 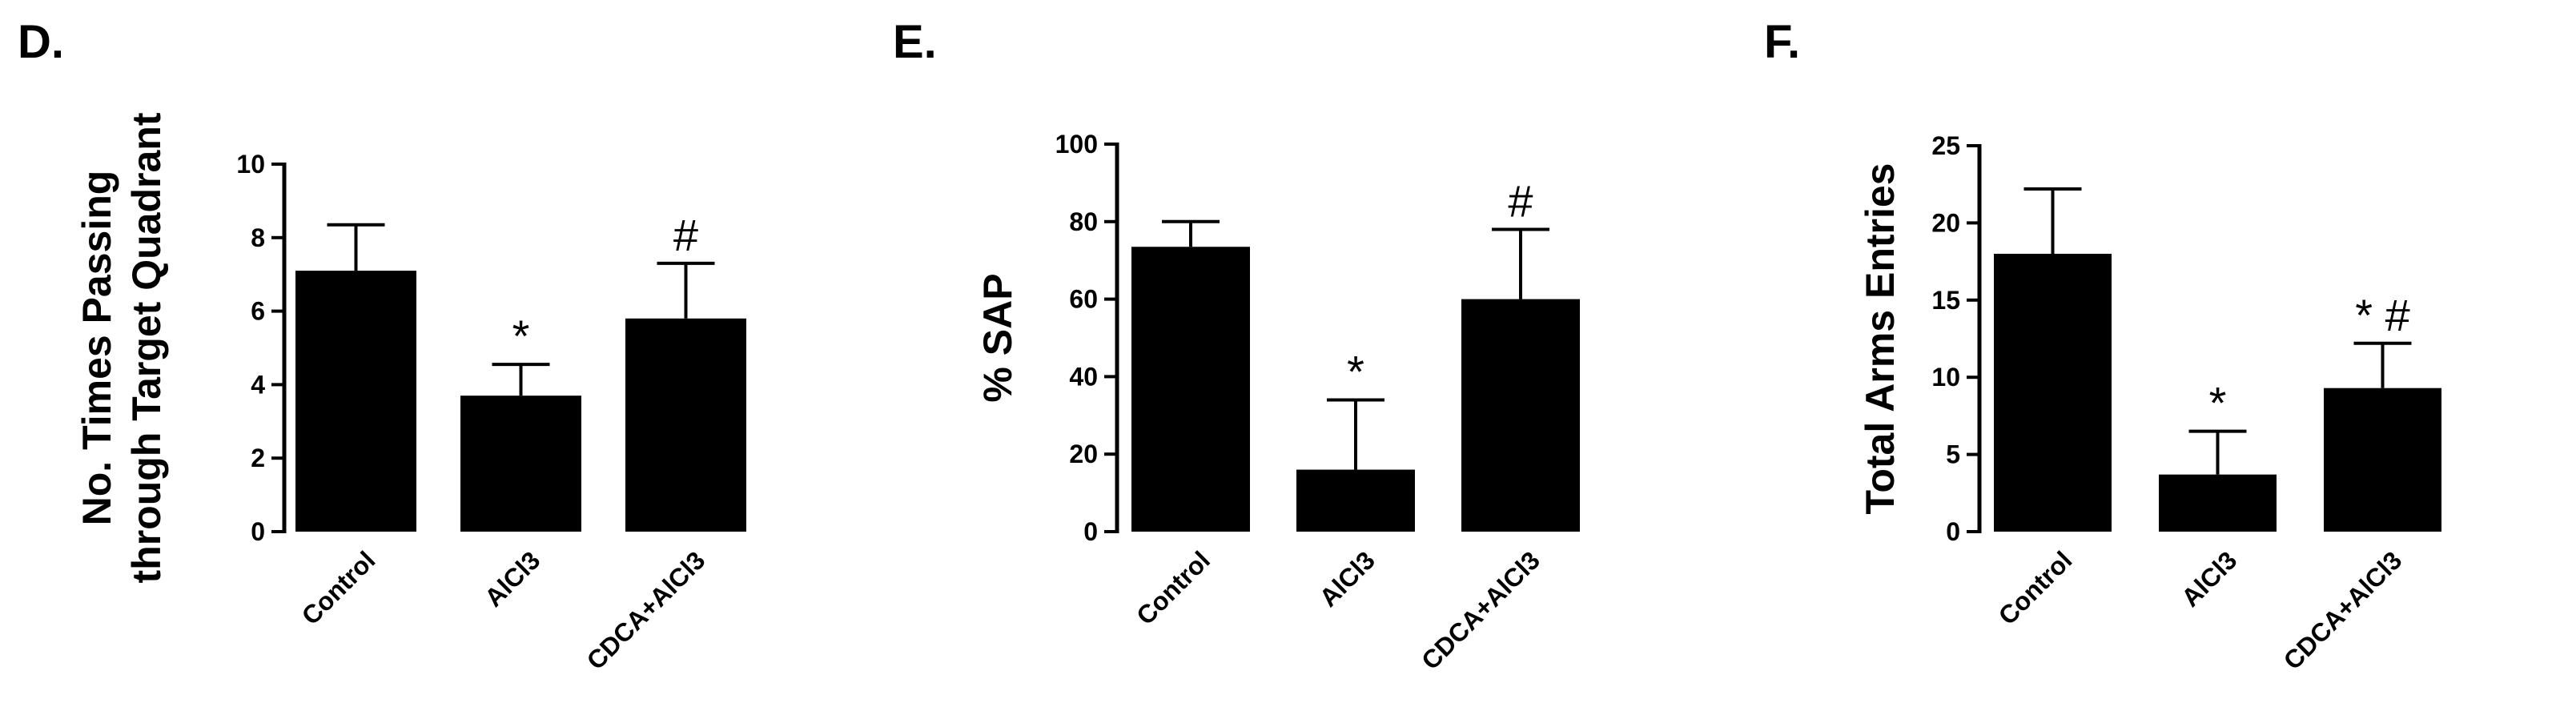 What do you see at coordinates (258, 311) in the screenshot?
I see `y-tick-label: 6` at bounding box center [258, 311].